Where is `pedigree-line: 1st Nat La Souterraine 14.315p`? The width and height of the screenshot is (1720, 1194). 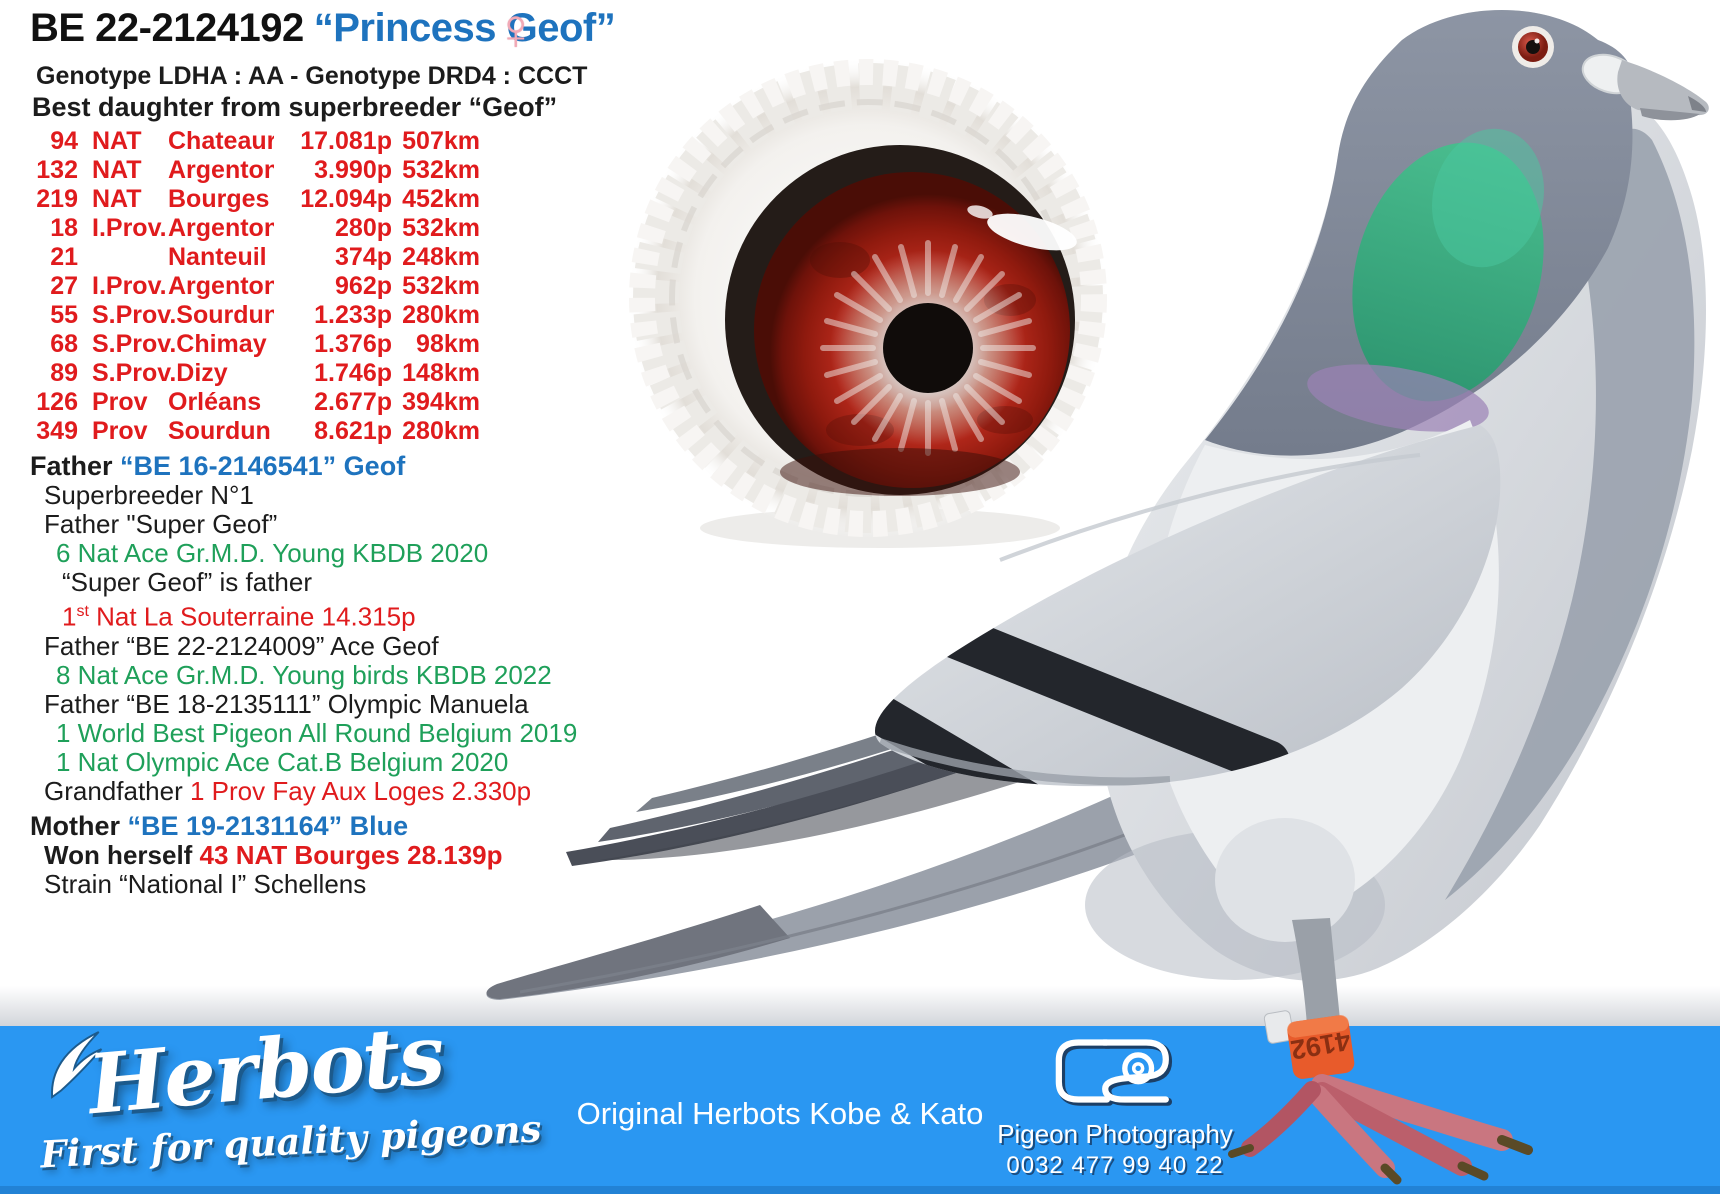 pedigree-line: 1st Nat La Souterraine 14.315p is located at coordinates (239, 616).